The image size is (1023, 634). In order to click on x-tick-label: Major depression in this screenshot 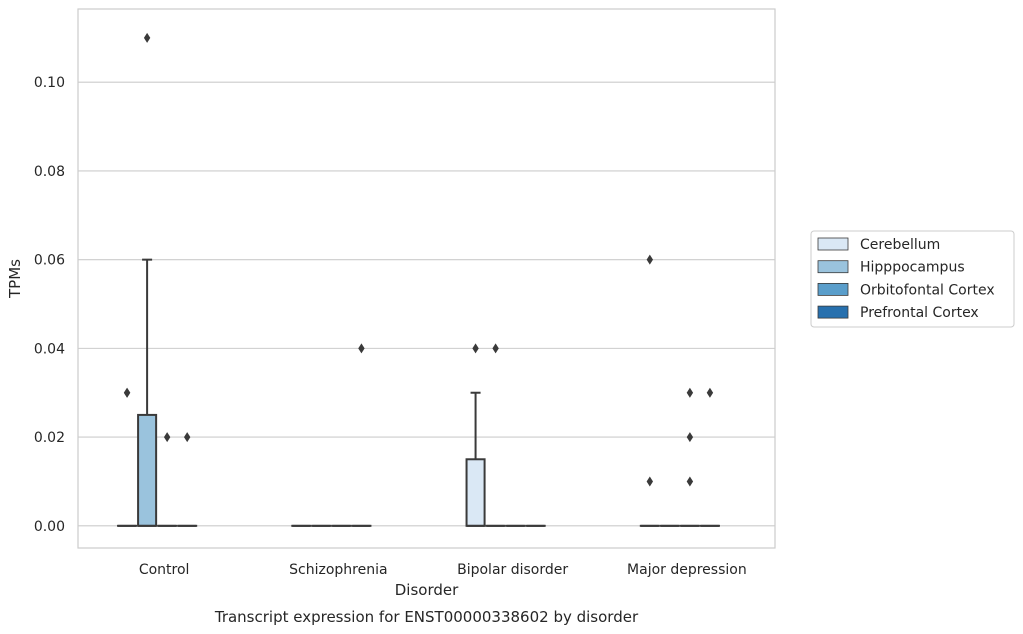, I will do `click(687, 570)`.